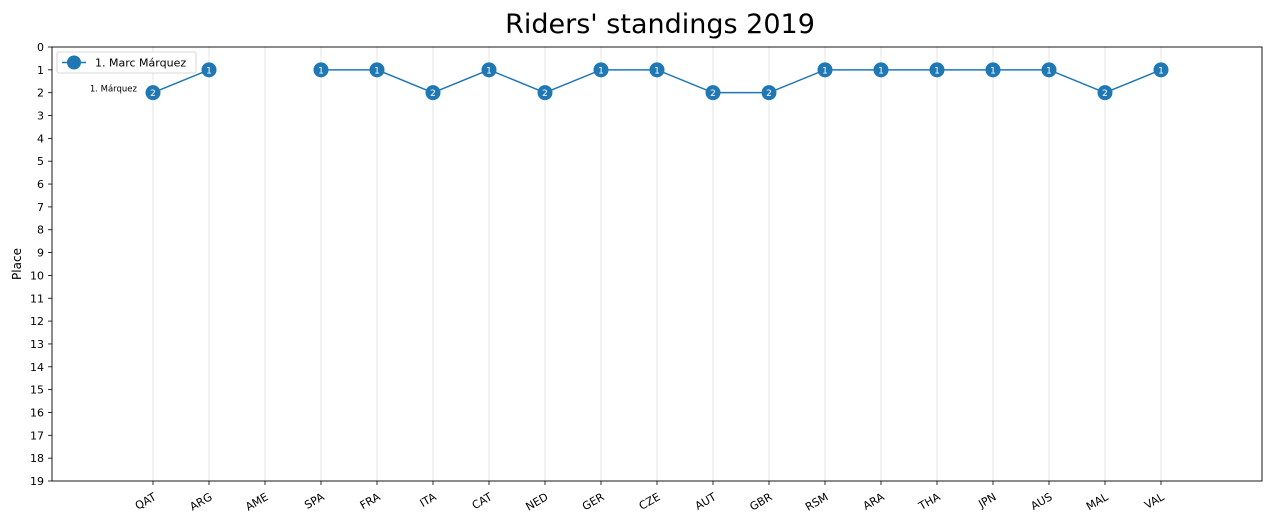 Image resolution: width=1273 pixels, height=526 pixels. What do you see at coordinates (40, 253) in the screenshot?
I see `y-tick-label: 9` at bounding box center [40, 253].